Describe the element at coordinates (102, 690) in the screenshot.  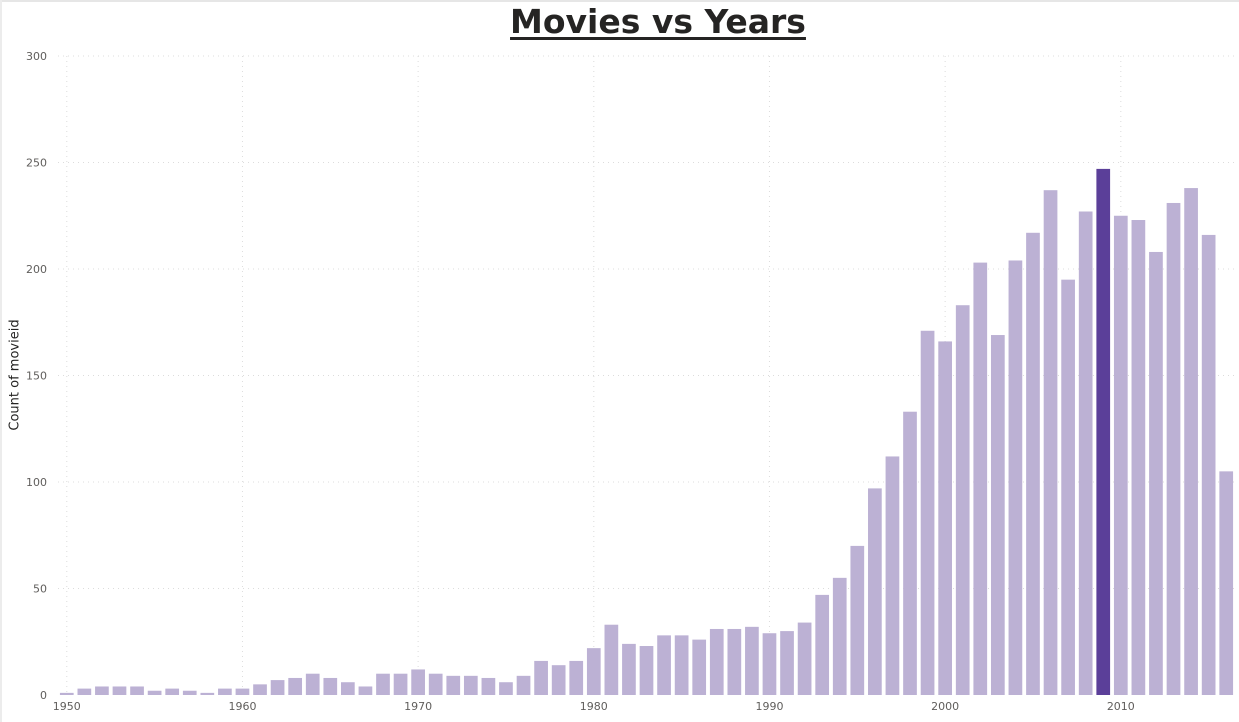
I see `bar-1952` at that location.